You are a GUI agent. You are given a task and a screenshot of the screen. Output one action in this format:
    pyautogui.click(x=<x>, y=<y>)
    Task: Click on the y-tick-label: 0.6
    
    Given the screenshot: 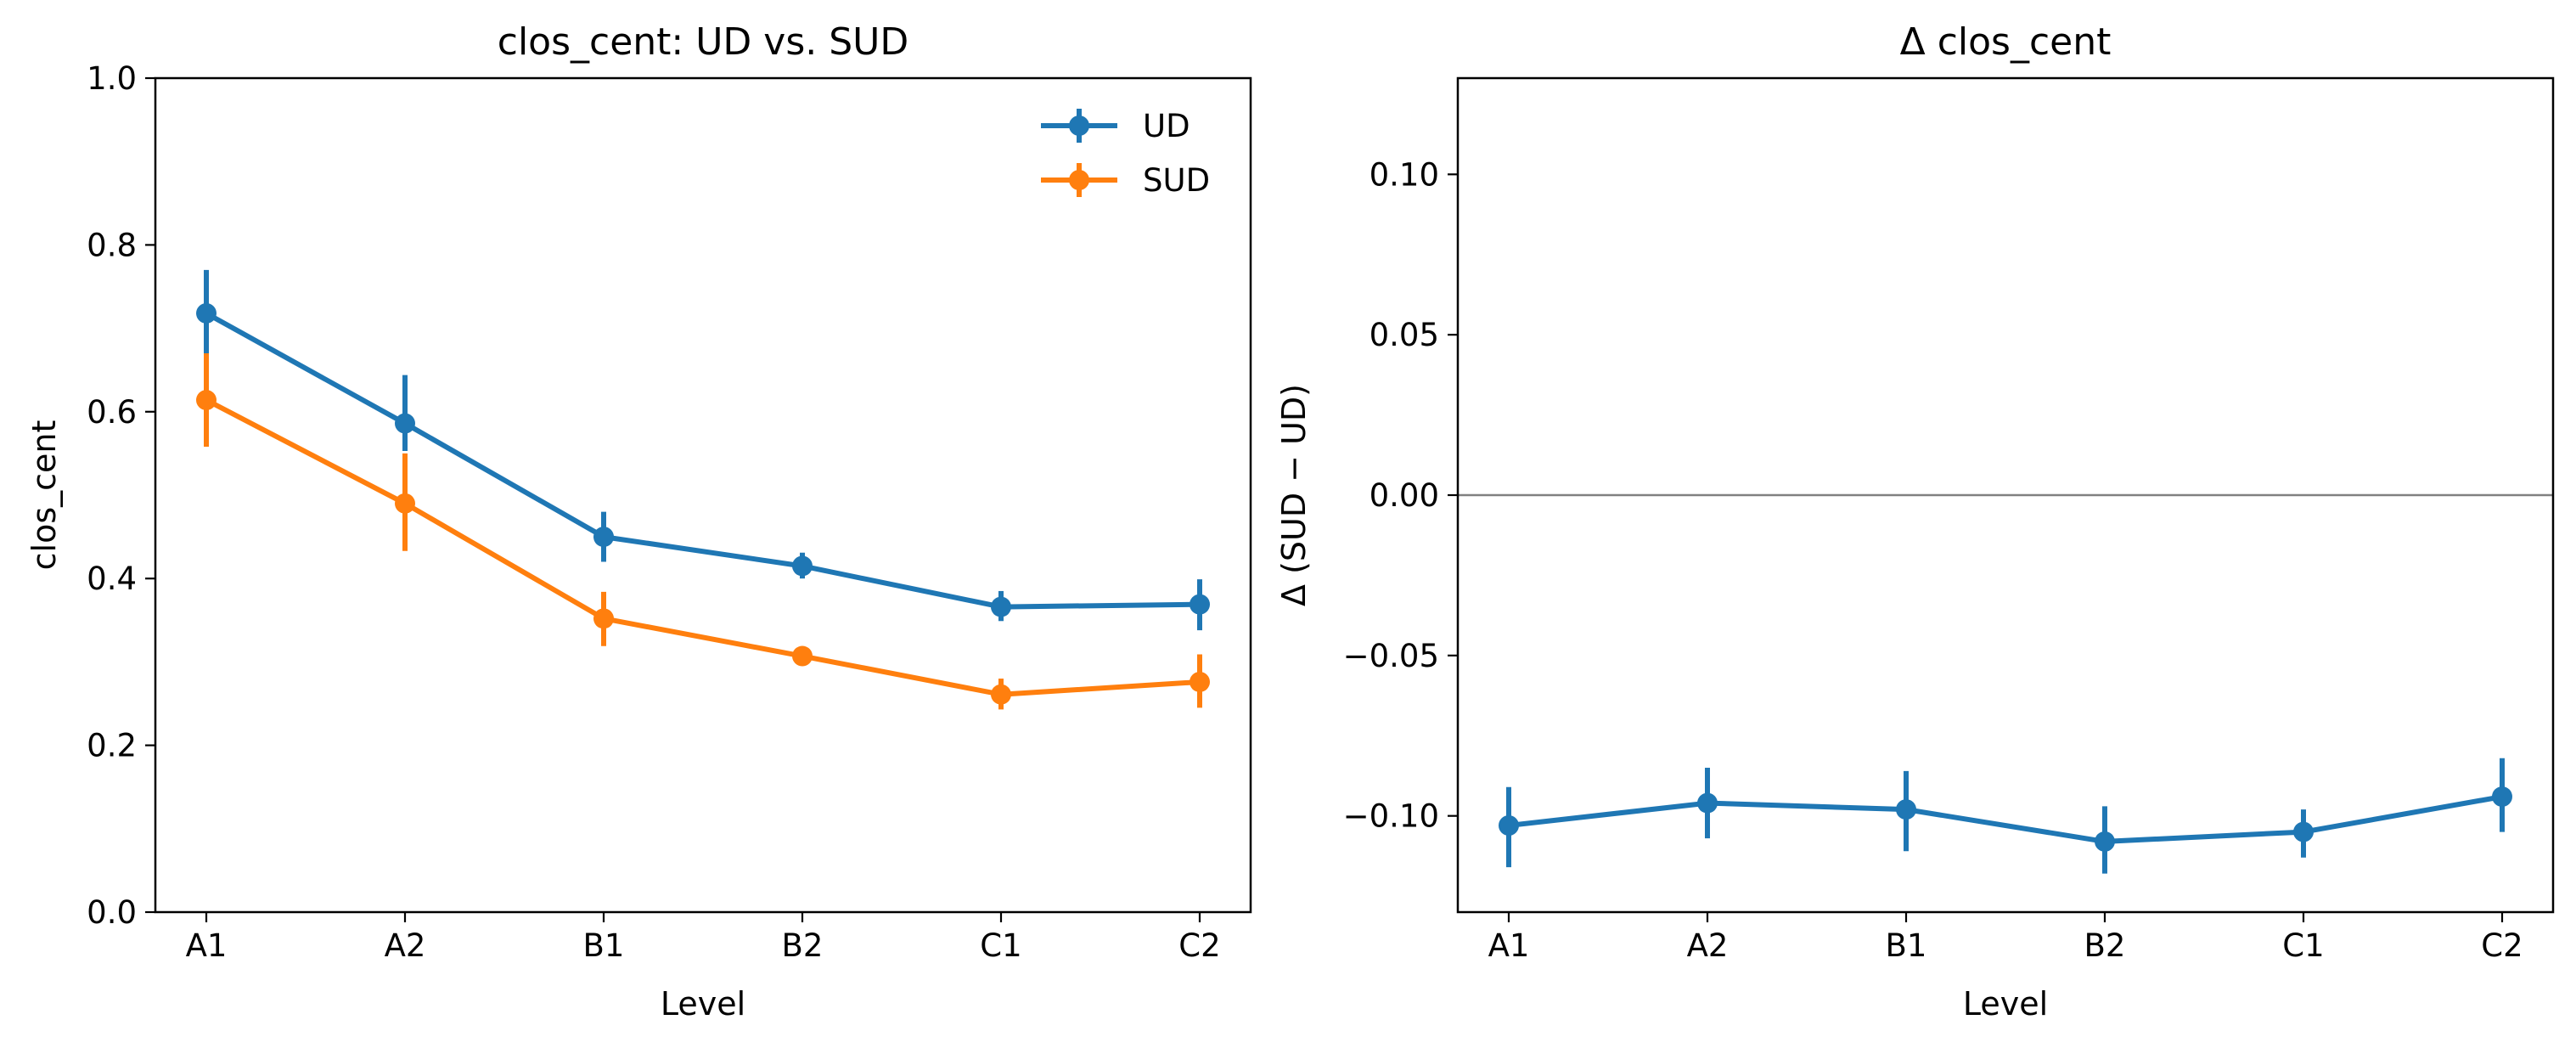 What is the action you would take?
    pyautogui.click(x=112, y=412)
    